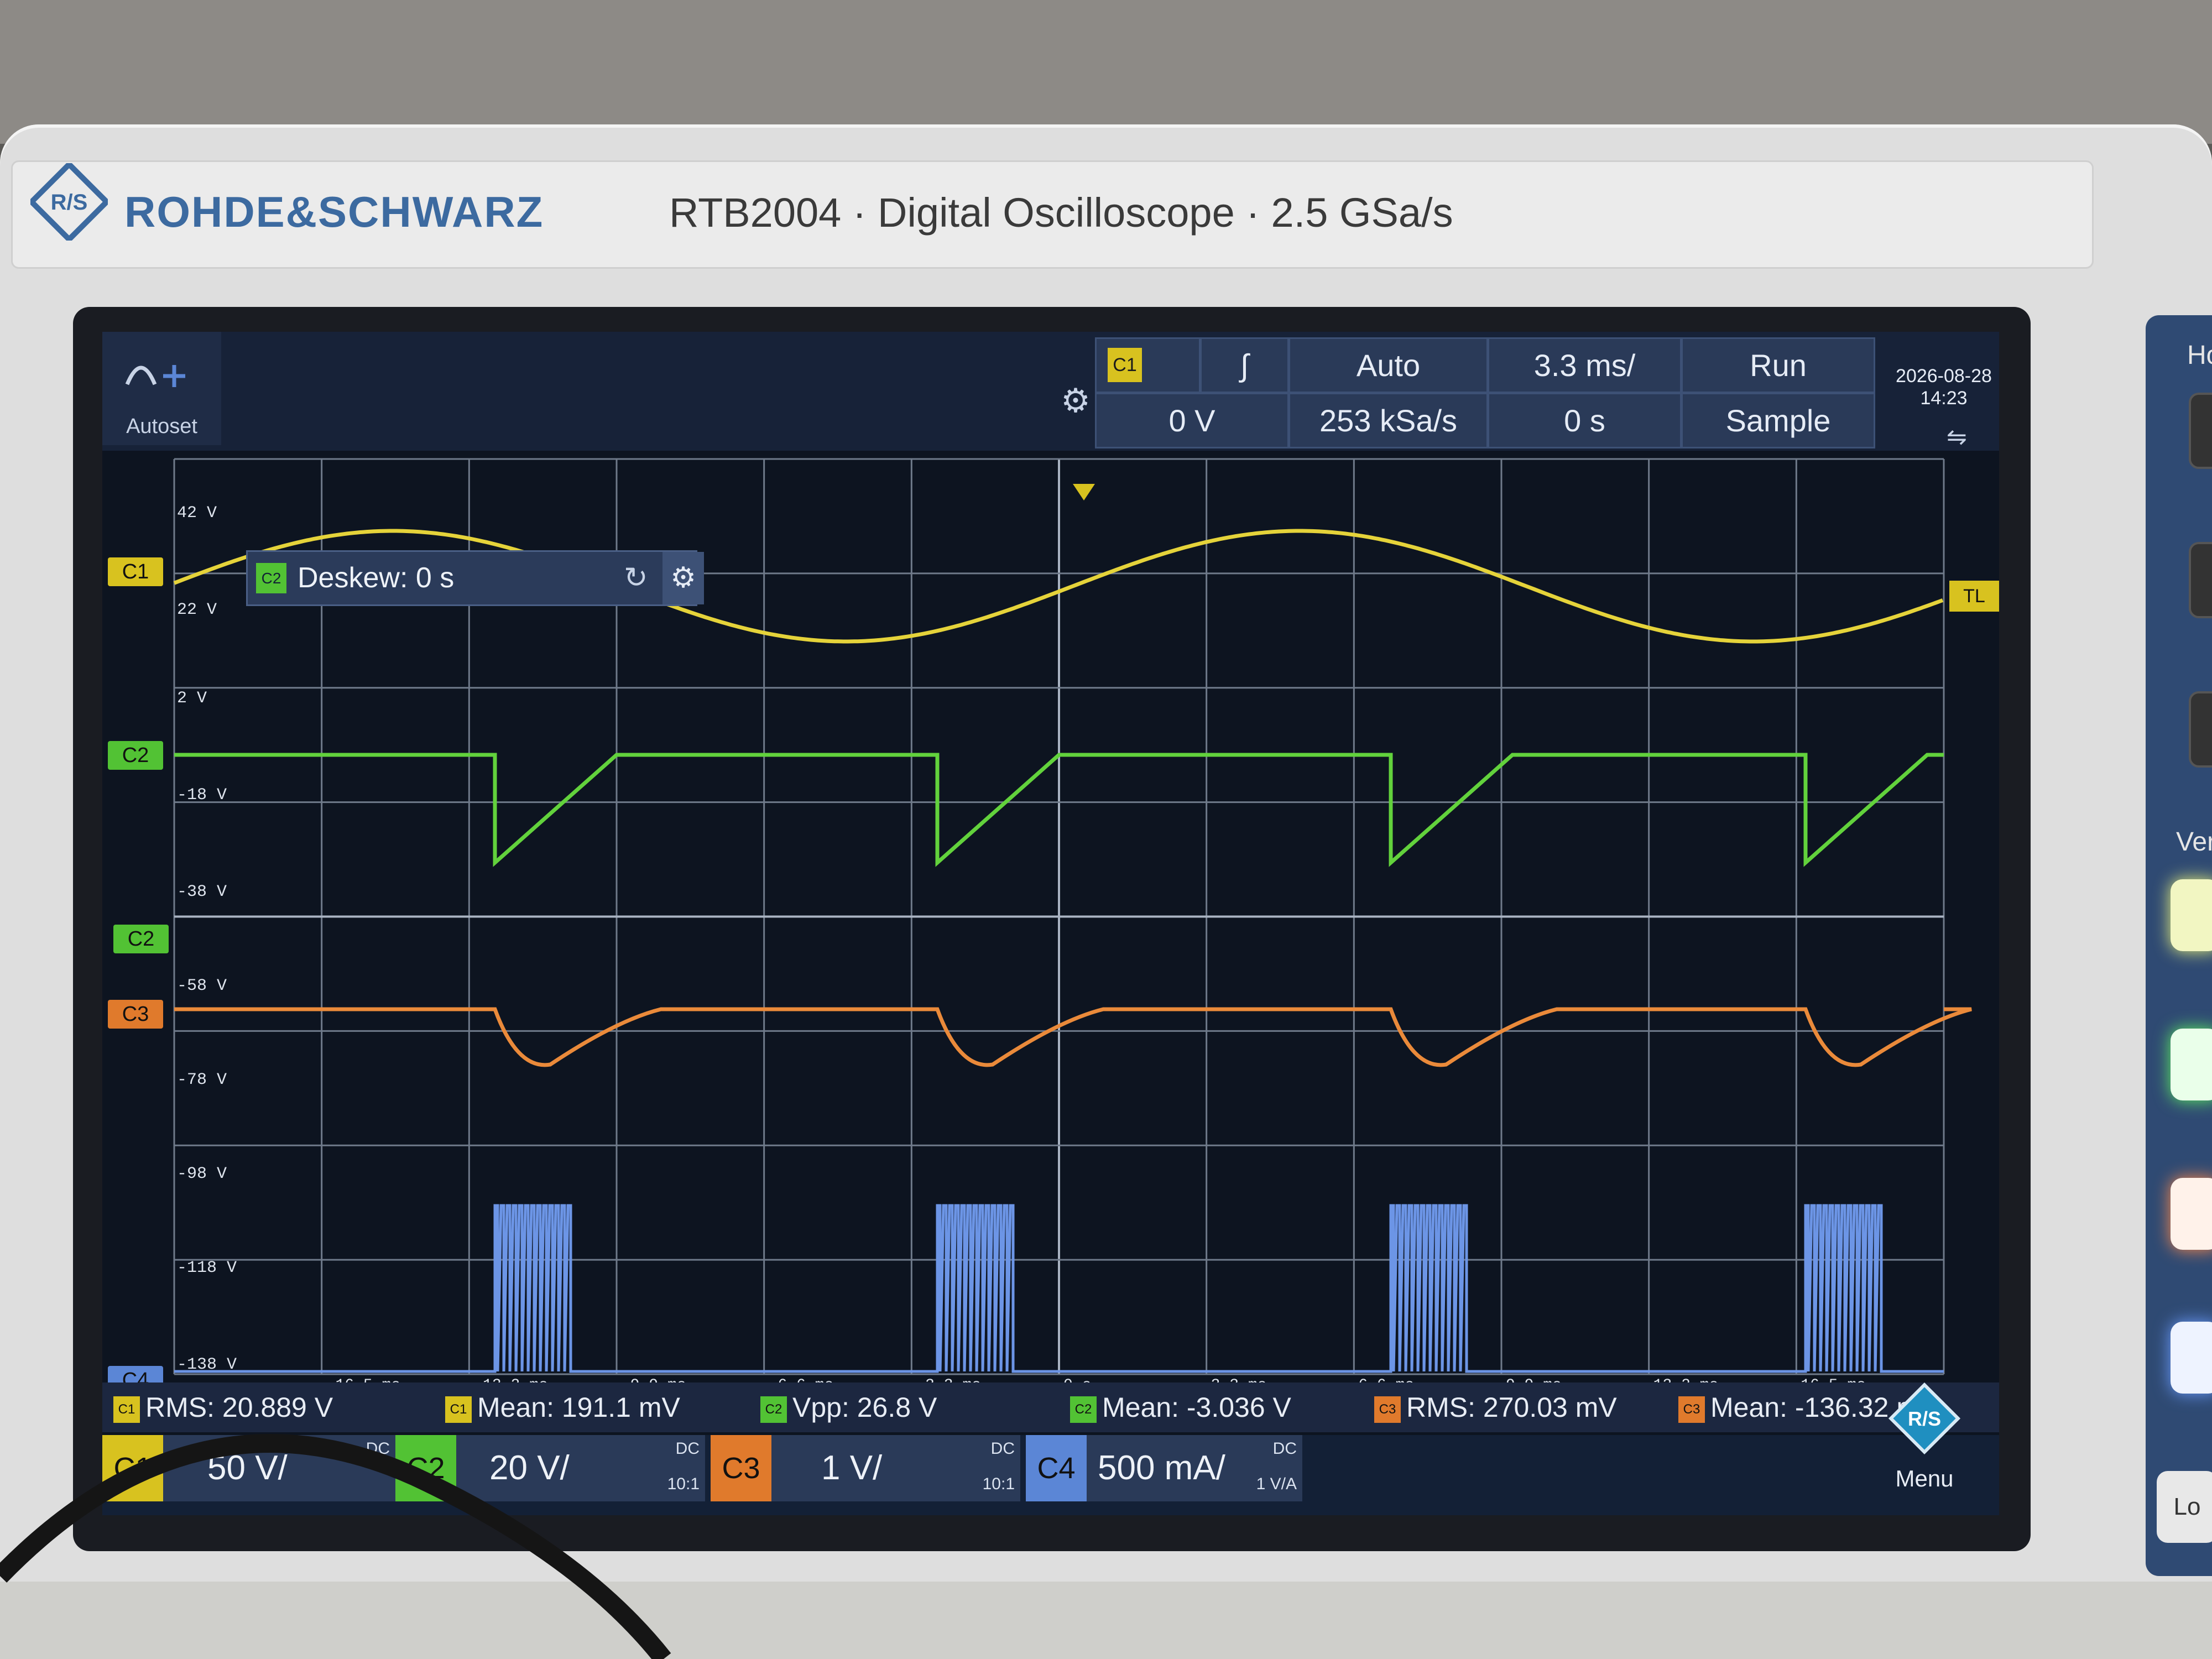  I want to click on measurement-5-channel: C3, so click(1387, 1409).